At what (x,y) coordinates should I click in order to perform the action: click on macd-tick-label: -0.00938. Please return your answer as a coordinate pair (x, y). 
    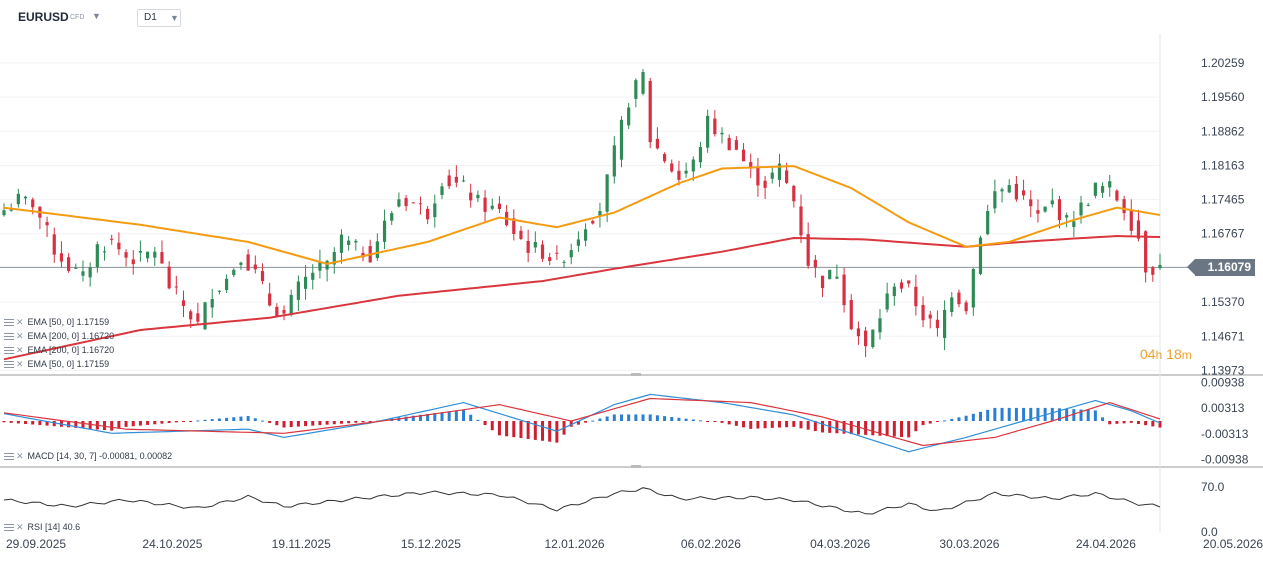
    Looking at the image, I should click on (1225, 459).